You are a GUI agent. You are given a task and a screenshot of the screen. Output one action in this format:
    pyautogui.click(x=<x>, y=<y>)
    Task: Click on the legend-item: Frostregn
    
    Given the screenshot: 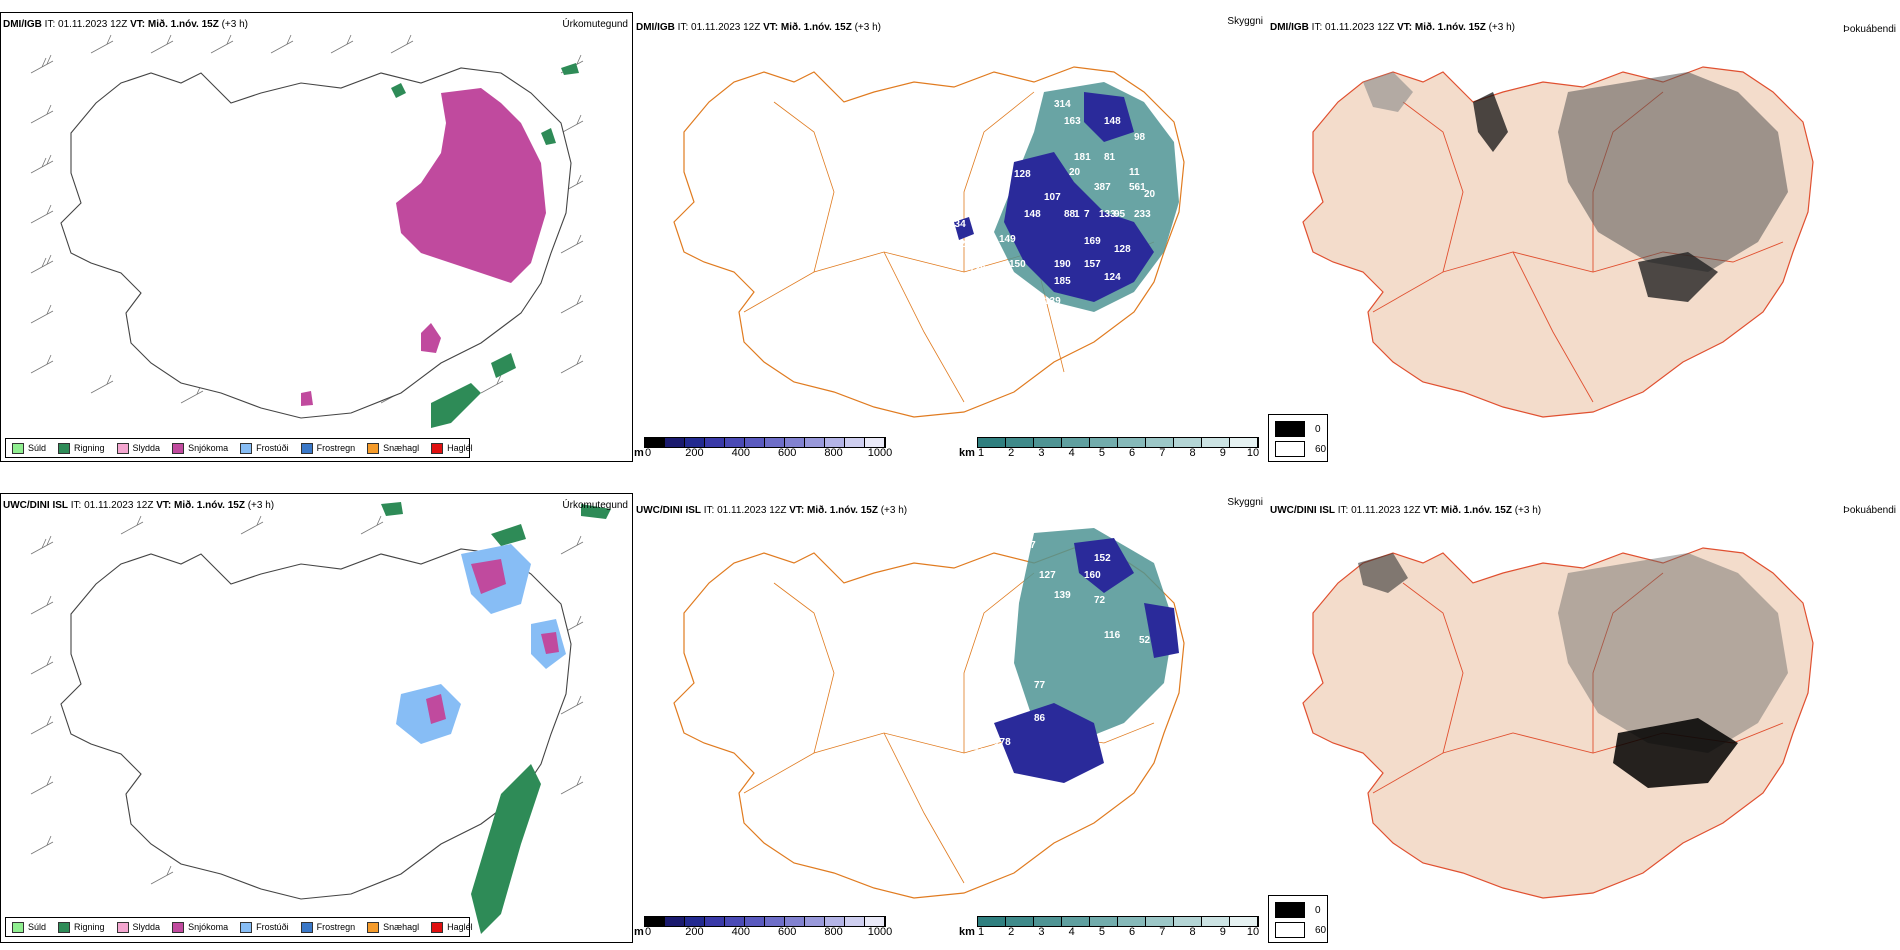 What is the action you would take?
    pyautogui.click(x=327, y=448)
    